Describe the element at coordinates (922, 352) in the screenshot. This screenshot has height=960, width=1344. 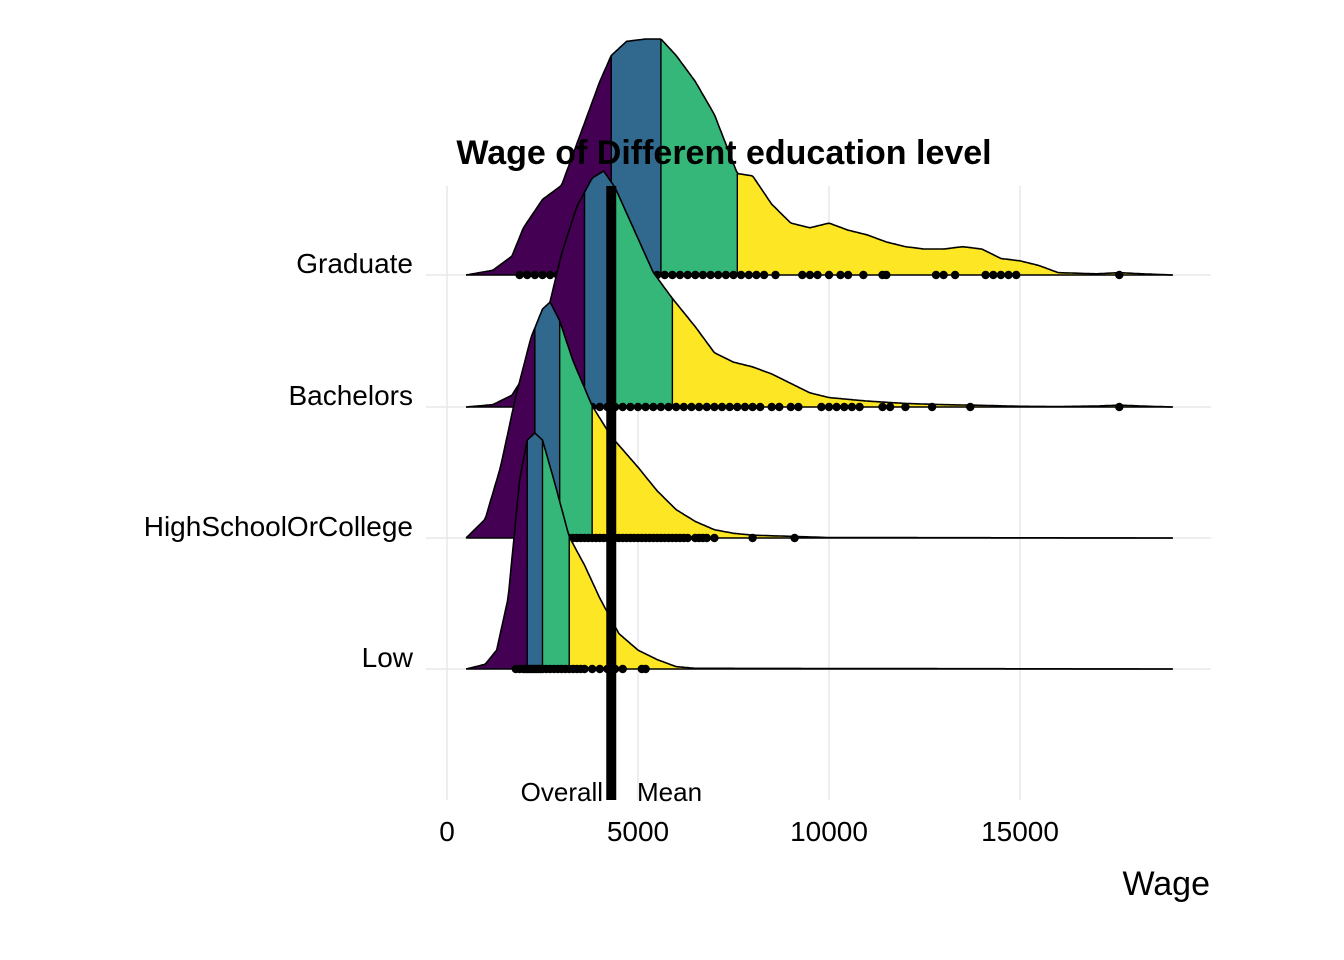
I see `quartile-area-4-Bachelors` at that location.